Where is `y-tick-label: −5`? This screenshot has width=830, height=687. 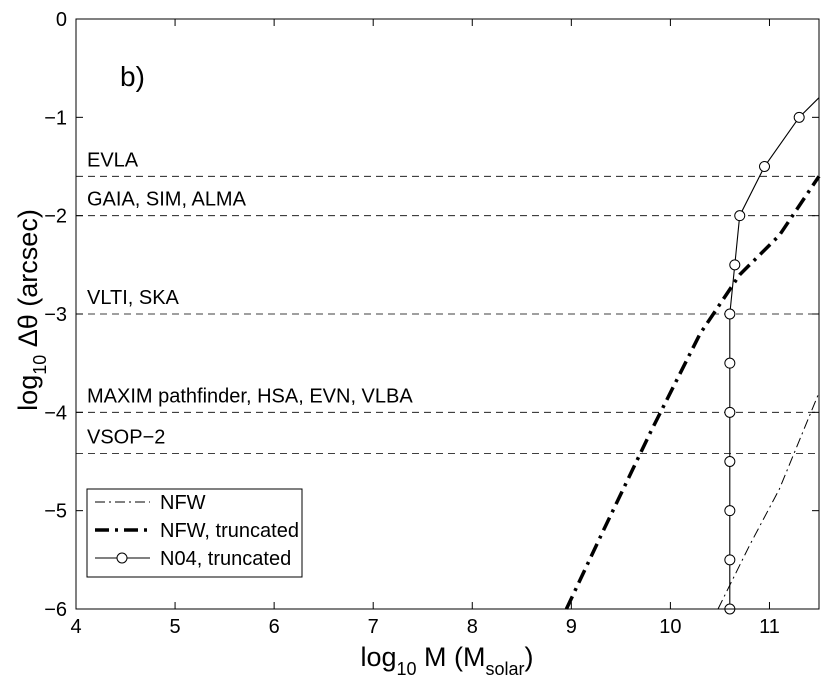
y-tick-label: −5 is located at coordinates (55, 512).